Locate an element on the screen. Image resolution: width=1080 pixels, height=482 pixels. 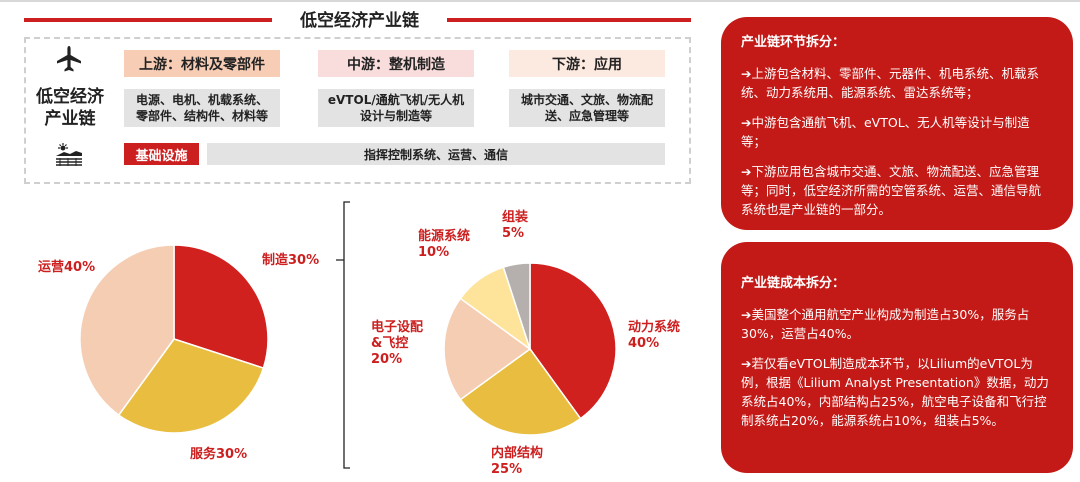
evtol-cost-label: 能源系统 10% is located at coordinates (444, 244).